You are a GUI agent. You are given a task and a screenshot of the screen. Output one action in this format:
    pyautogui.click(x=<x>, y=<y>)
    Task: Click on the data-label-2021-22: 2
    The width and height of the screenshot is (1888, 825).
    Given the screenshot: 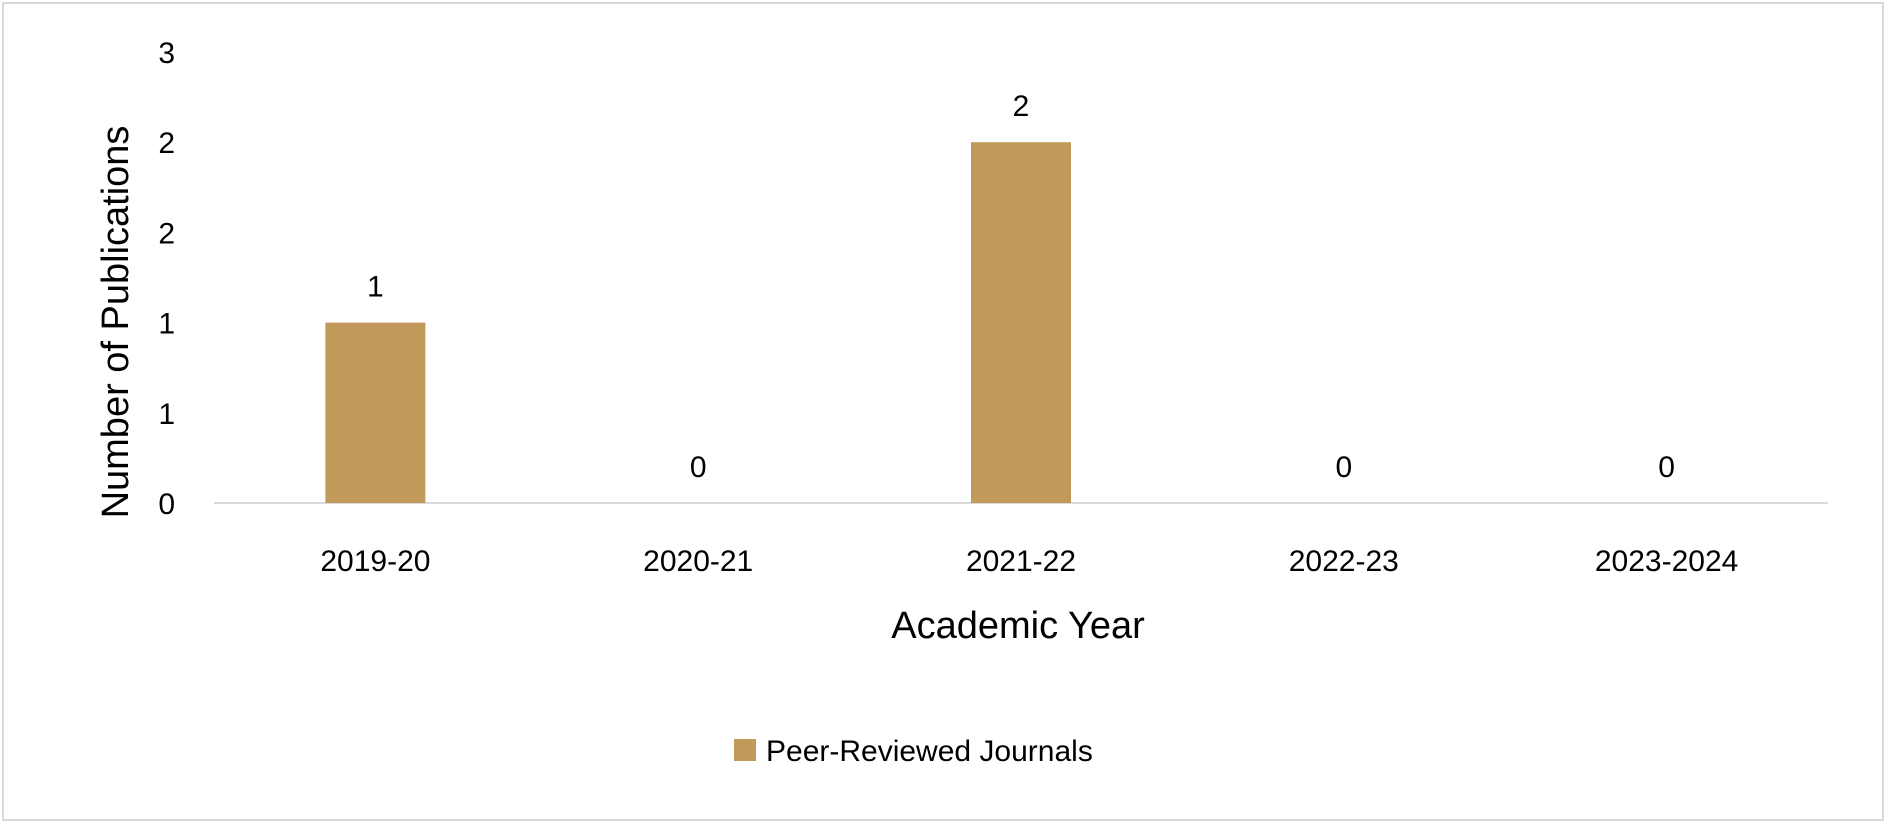 What is the action you would take?
    pyautogui.click(x=1021, y=106)
    